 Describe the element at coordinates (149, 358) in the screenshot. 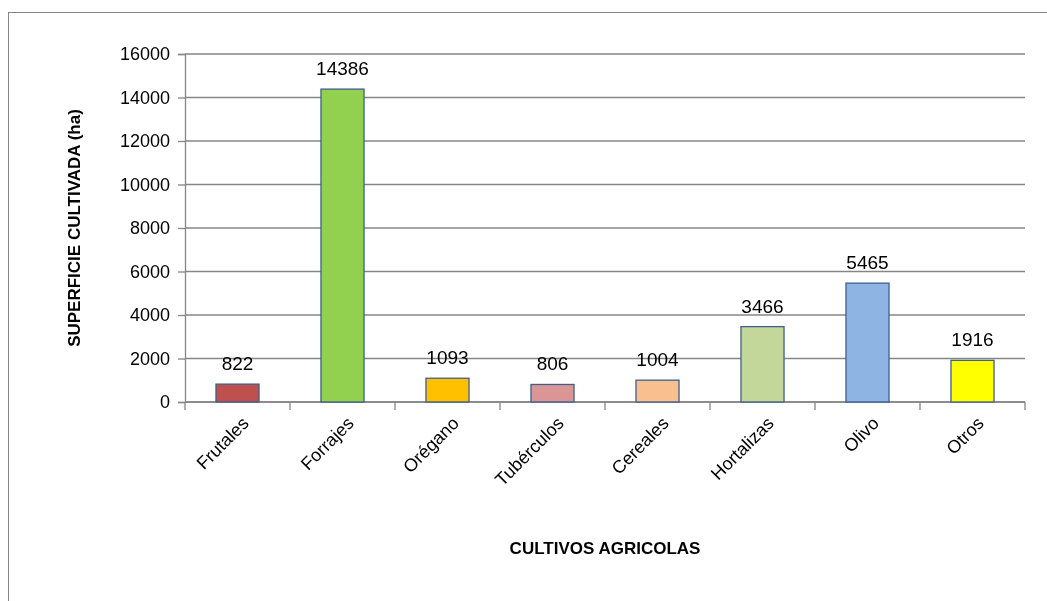

I see `y-tick-label: 2000` at that location.